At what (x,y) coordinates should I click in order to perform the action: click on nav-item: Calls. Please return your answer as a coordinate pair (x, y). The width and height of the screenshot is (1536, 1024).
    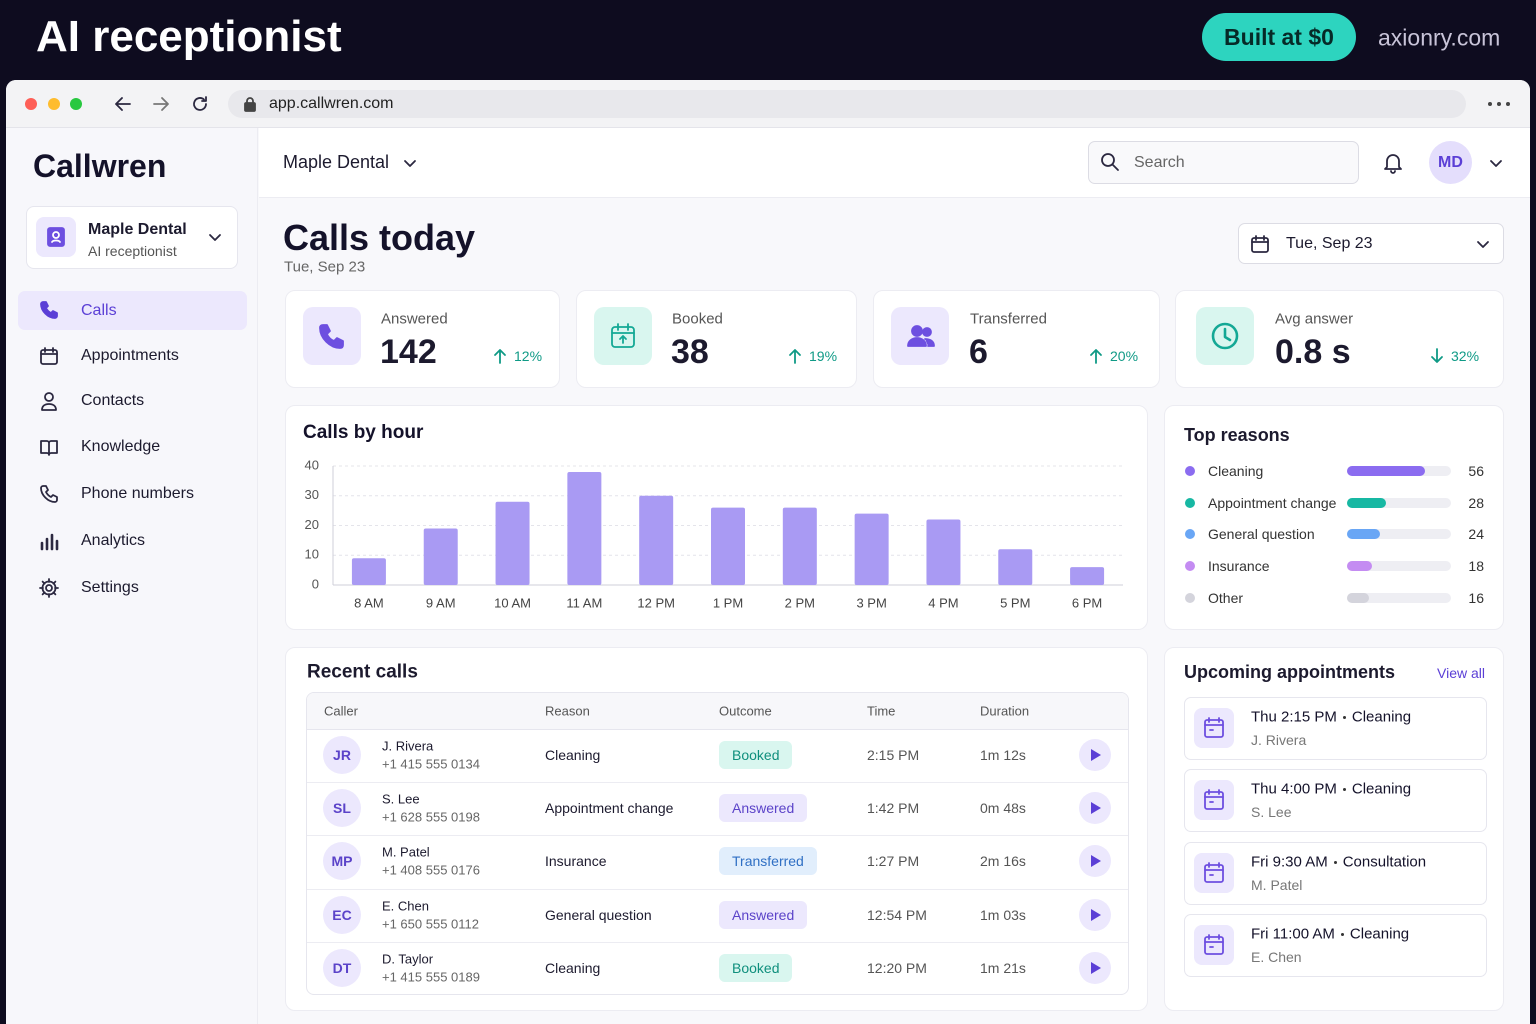
    Looking at the image, I should click on (99, 310).